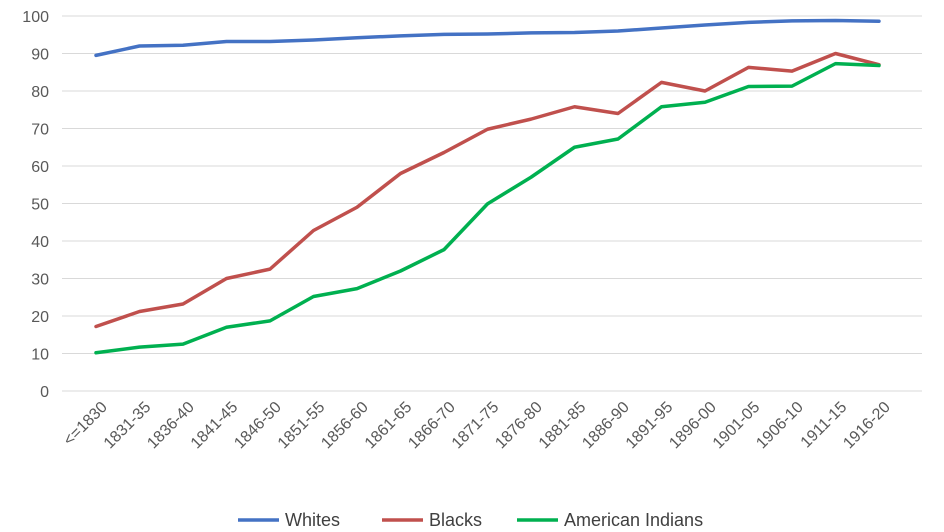  What do you see at coordinates (171, 426) in the screenshot?
I see `x-tick-label: 1836-40` at bounding box center [171, 426].